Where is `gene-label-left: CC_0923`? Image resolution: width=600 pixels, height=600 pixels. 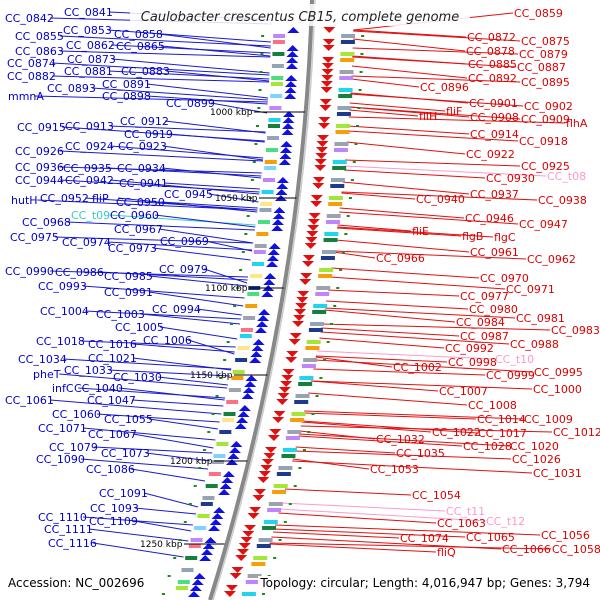
gene-label-left: CC_0923 is located at coordinates (142, 146).